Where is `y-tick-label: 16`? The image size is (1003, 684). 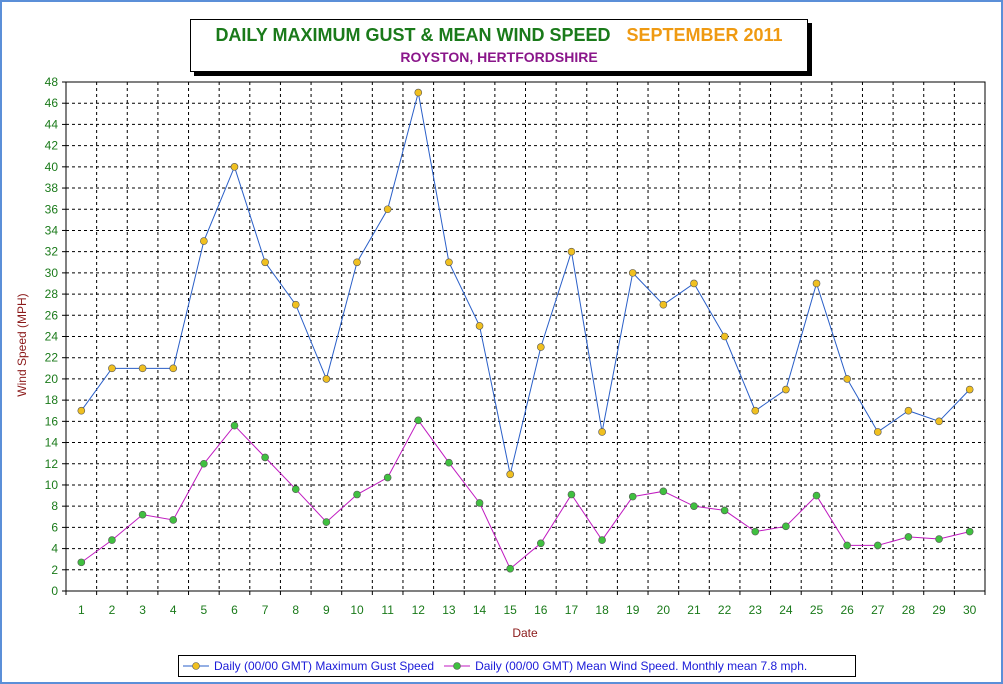 y-tick-label: 16 is located at coordinates (52, 421).